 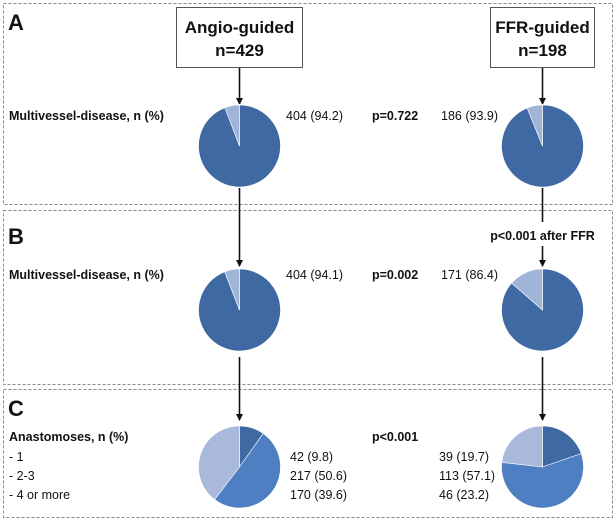 I want to click on panel-c-p-value: p<0.001, so click(x=395, y=437).